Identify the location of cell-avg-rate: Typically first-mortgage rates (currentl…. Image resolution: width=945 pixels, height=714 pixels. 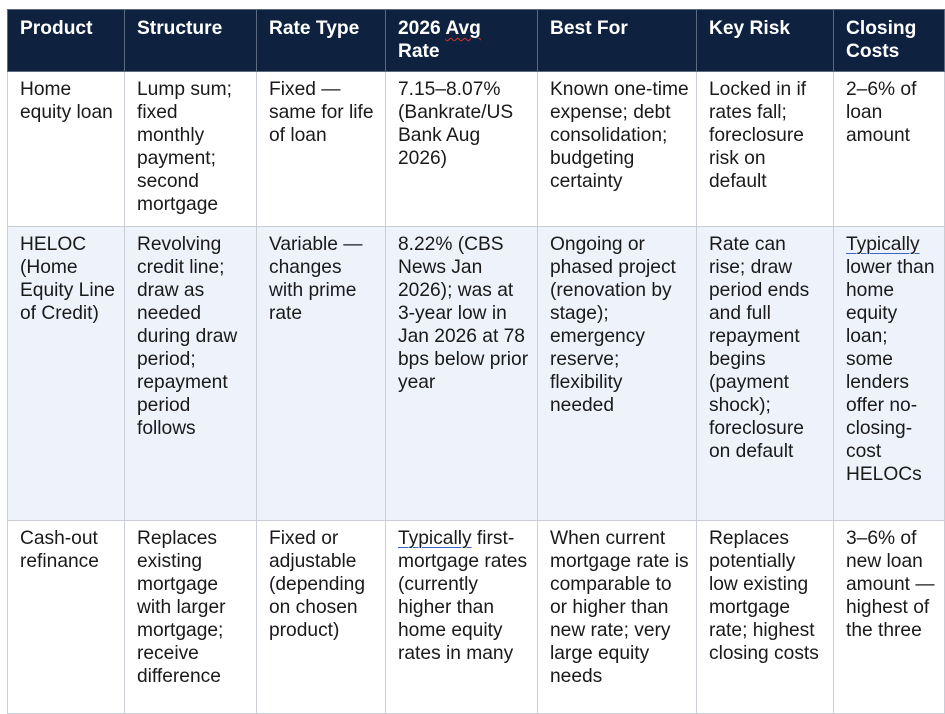
(461, 617).